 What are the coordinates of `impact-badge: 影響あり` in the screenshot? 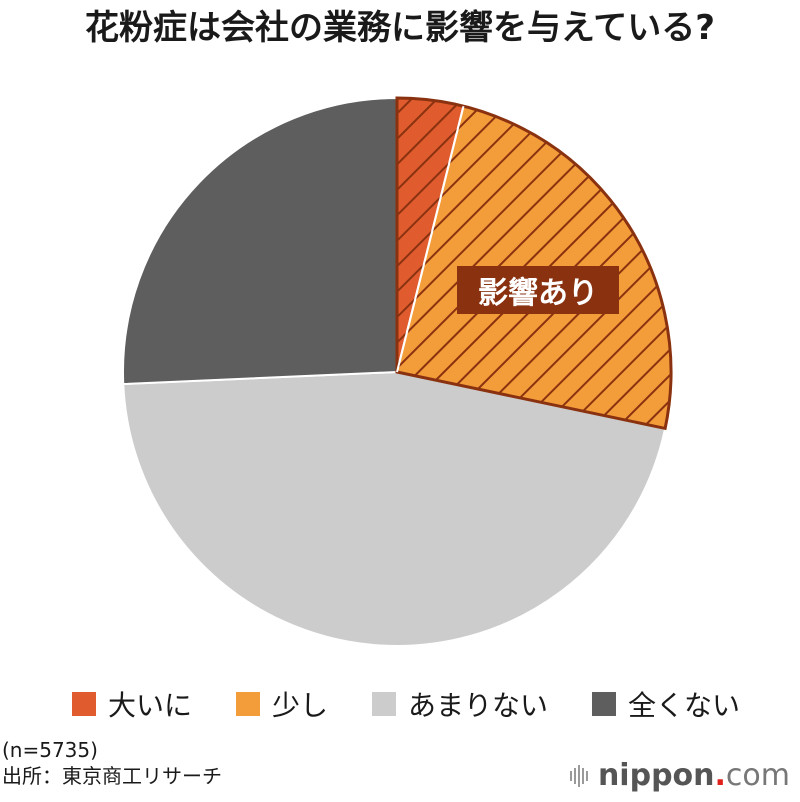 It's located at (538, 290).